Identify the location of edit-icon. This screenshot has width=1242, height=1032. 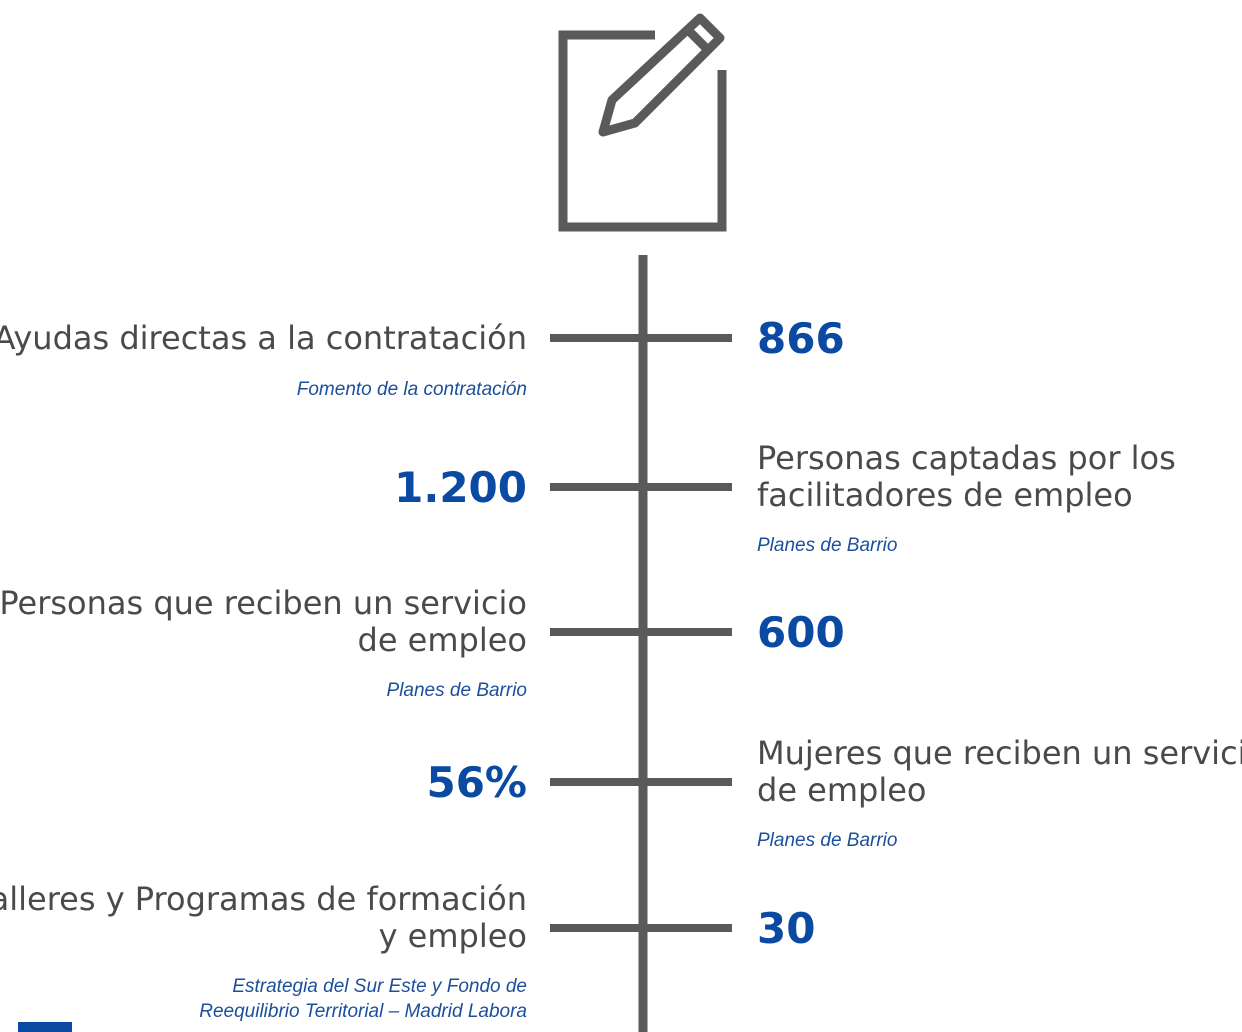
(642, 122).